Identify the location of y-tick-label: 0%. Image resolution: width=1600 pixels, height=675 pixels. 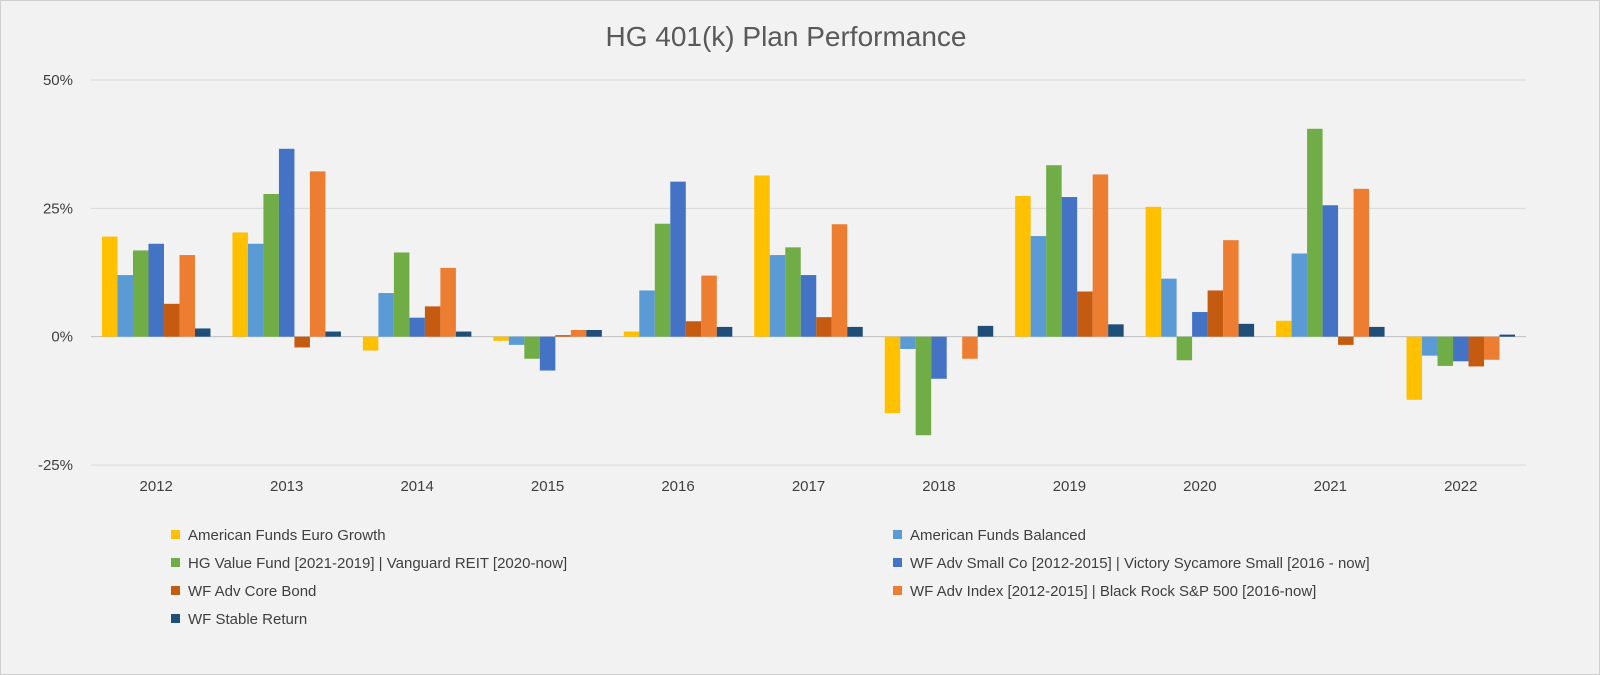
(62, 337).